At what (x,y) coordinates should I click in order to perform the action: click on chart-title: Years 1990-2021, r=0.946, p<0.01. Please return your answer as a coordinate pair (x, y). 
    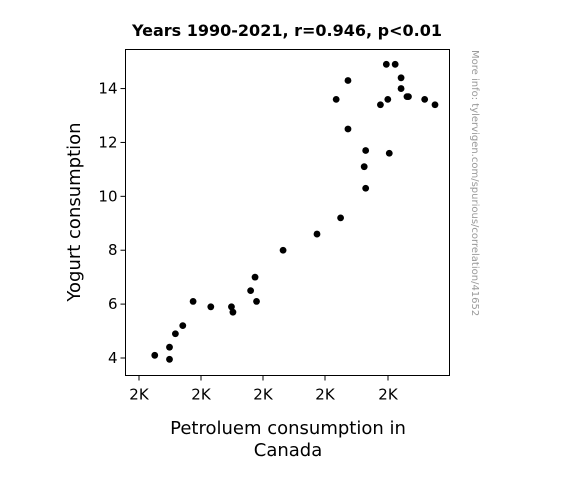
    Looking at the image, I should click on (286, 30).